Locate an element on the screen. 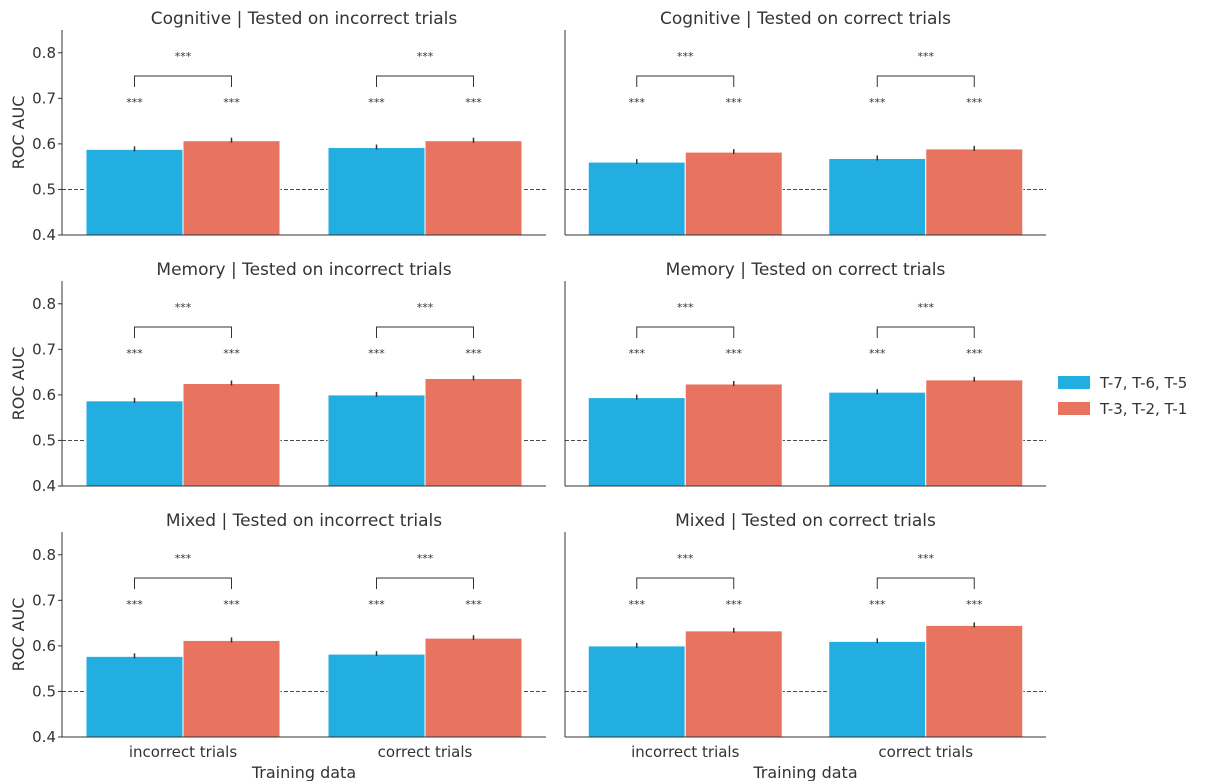  legend-swatch is located at coordinates (1074, 382).